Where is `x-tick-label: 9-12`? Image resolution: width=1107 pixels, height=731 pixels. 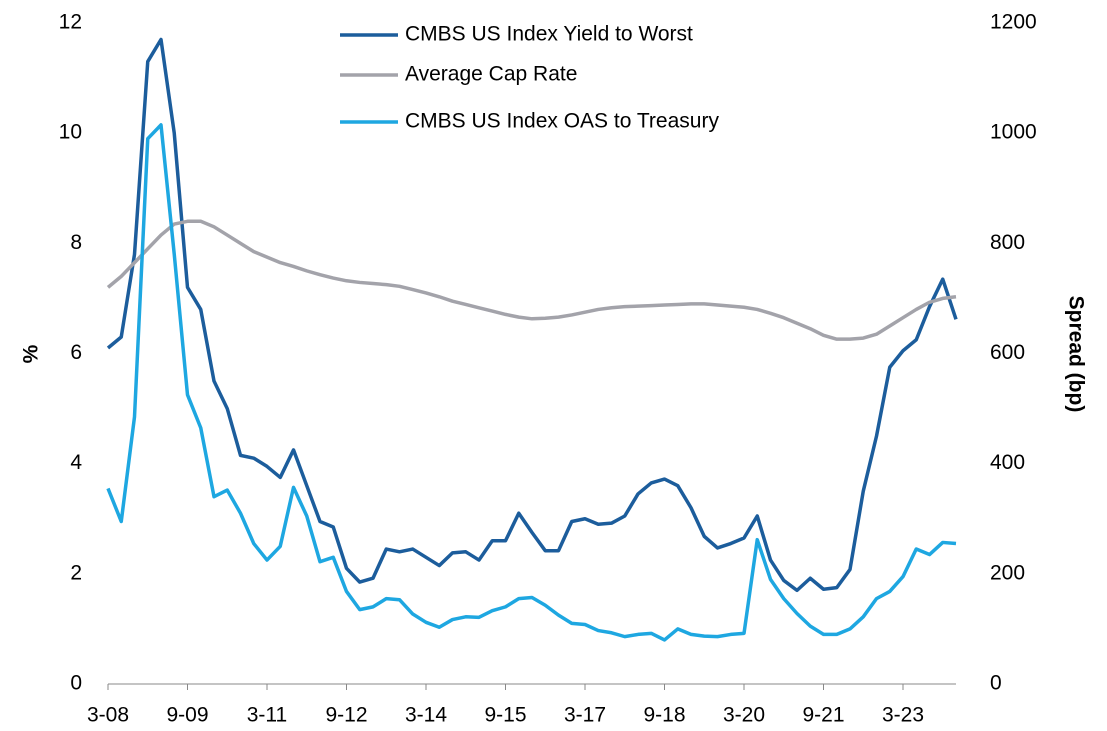
x-tick-label: 9-12 is located at coordinates (346, 715).